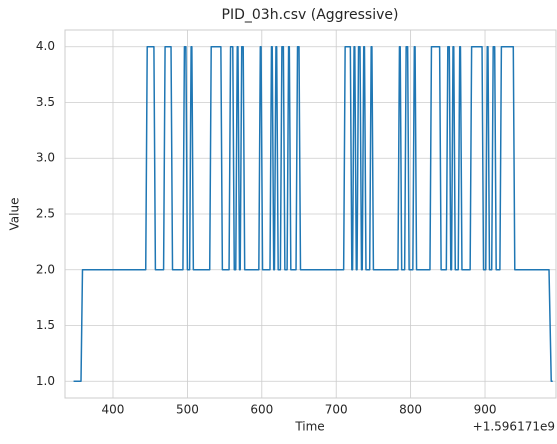  Describe the element at coordinates (45, 46) in the screenshot. I see `y-tick-label: 4.0` at that location.